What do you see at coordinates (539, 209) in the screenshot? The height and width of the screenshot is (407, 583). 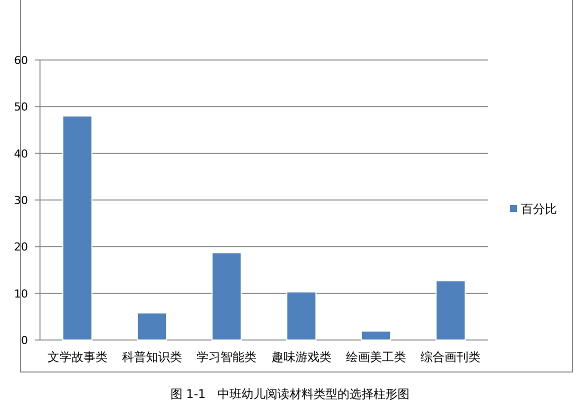 I see `legend-label: 百分比` at bounding box center [539, 209].